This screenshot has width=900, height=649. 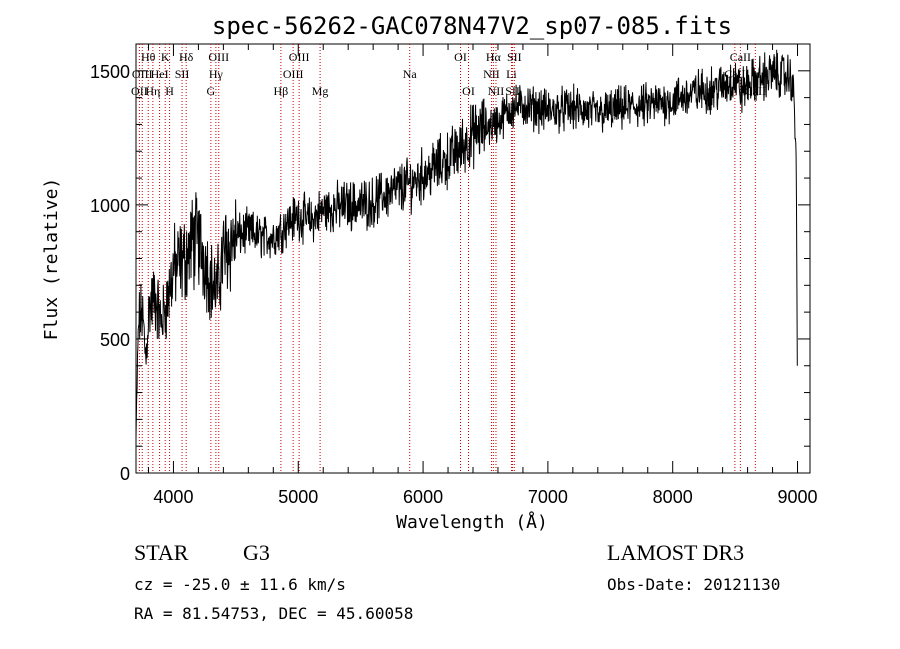 What do you see at coordinates (240, 584) in the screenshot?
I see `redshift-velocity: cz = -25.0 ± 11.6 km/s` at bounding box center [240, 584].